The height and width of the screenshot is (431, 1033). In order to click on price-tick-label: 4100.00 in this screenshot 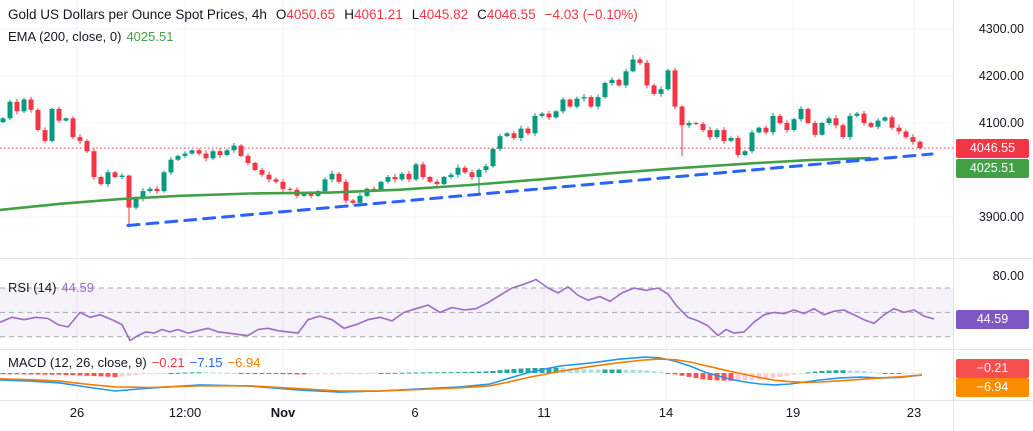, I will do `click(1001, 123)`.